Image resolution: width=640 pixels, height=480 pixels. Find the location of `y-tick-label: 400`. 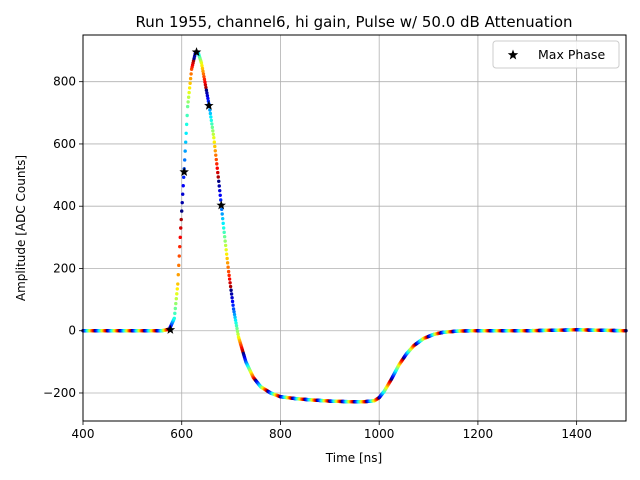

y-tick-label: 400 is located at coordinates (64, 206).